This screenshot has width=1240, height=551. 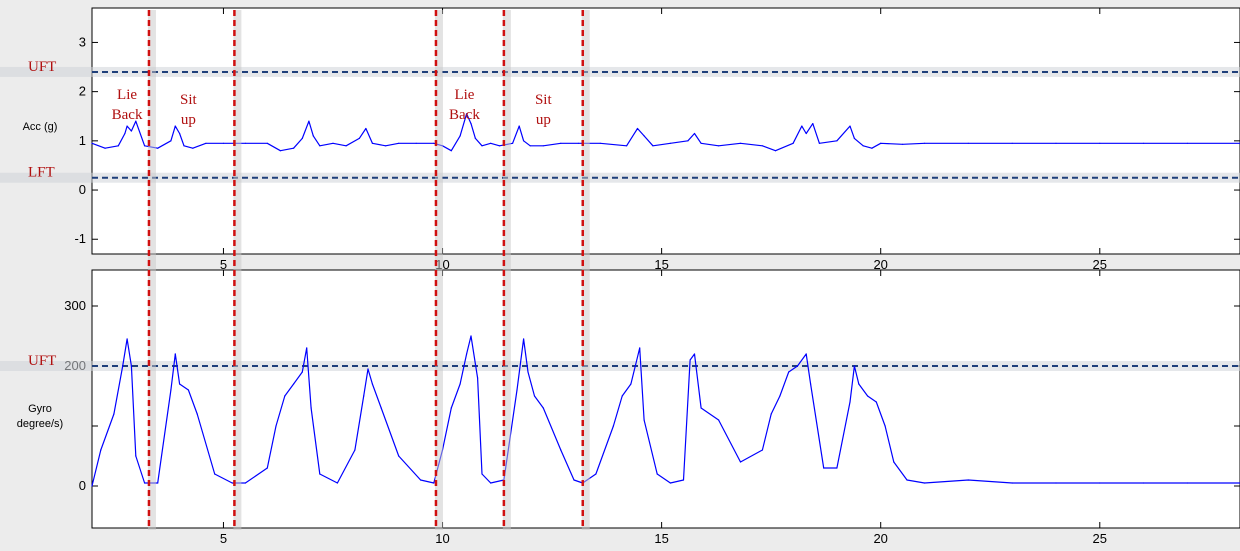 I want to click on phase-annotation: up, so click(x=543, y=120).